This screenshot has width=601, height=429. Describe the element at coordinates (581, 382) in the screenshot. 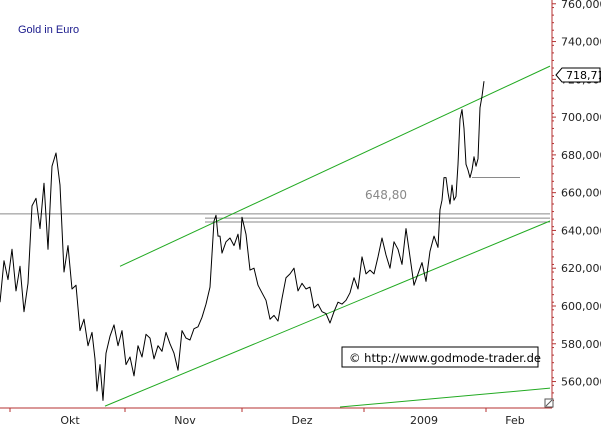

I see `y-tick-label: 560,000` at that location.